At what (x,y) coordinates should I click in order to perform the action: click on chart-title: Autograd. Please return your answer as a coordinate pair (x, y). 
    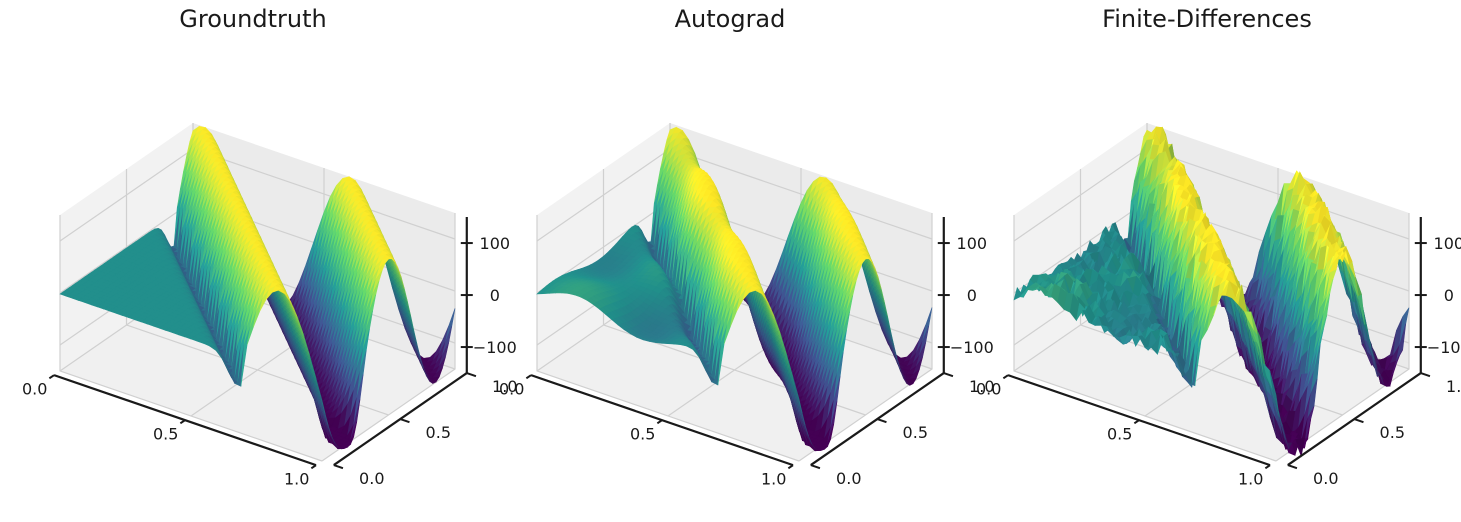
    Looking at the image, I should click on (730, 19).